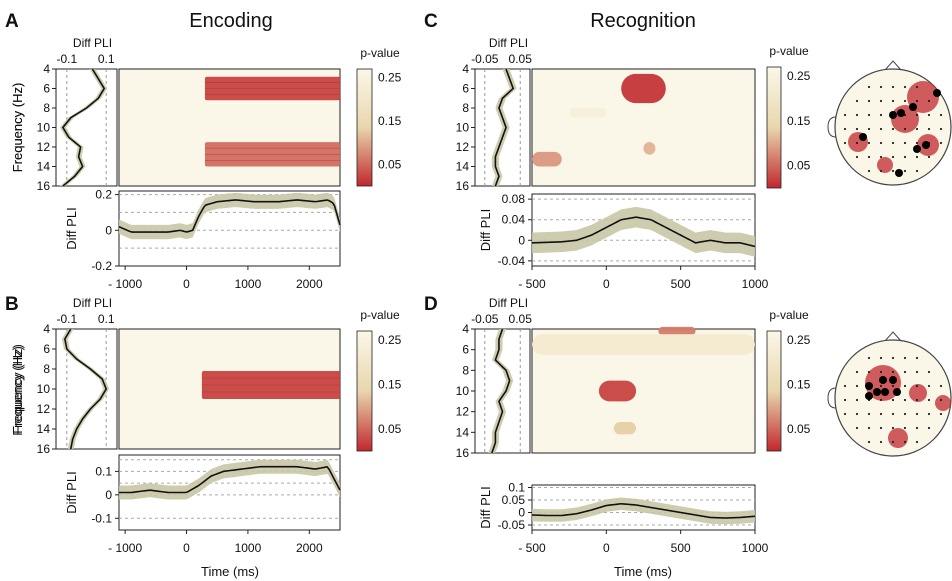  What do you see at coordinates (893, 398) in the screenshot?
I see `scalp-outline` at bounding box center [893, 398].